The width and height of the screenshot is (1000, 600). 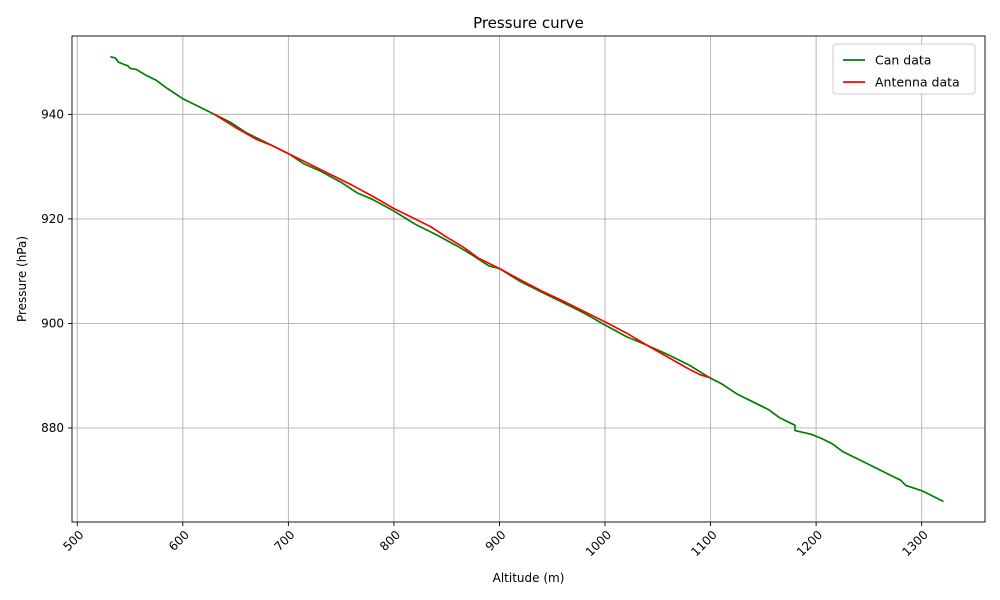 What do you see at coordinates (903, 60) in the screenshot?
I see `legend-label-can-data: Can data` at bounding box center [903, 60].